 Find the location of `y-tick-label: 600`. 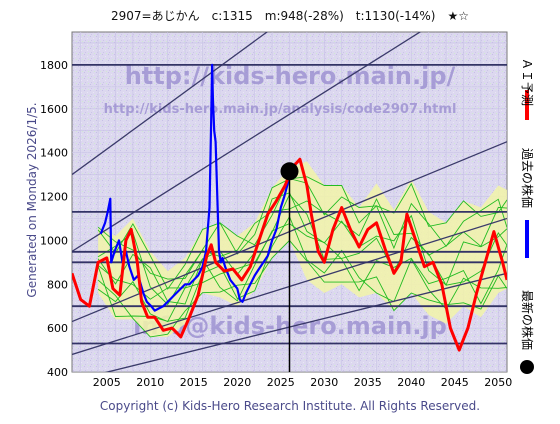

y-tick-label: 600 is located at coordinates (57, 328).